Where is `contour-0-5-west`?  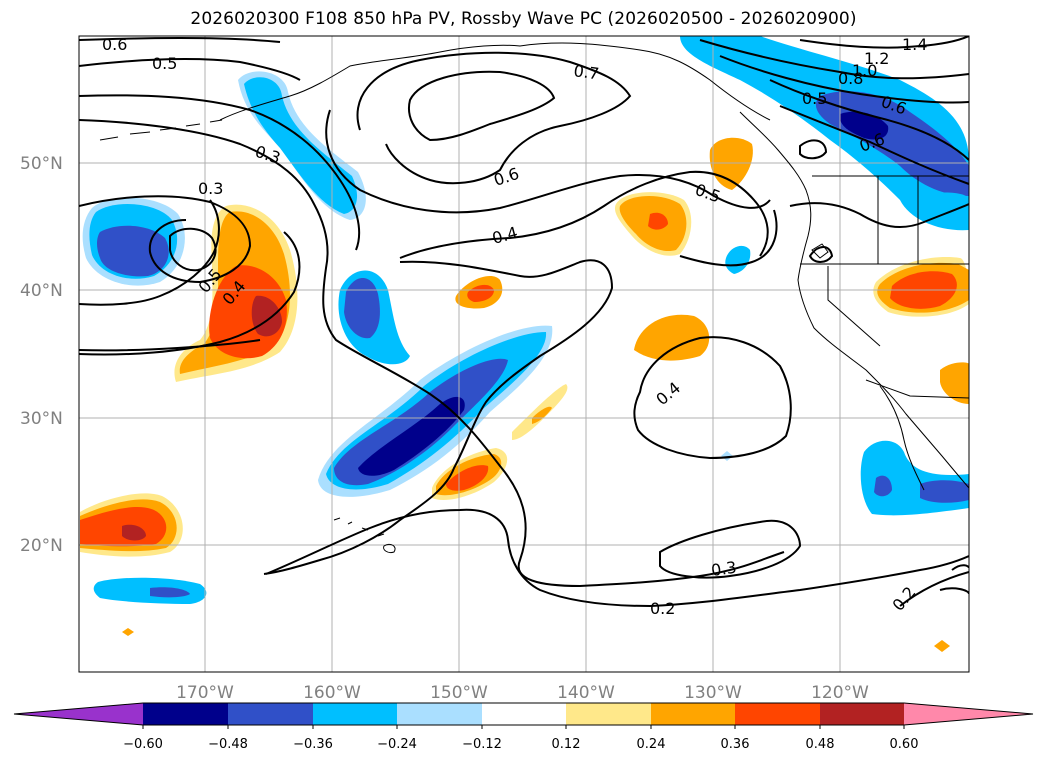 contour-0-5-west is located at coordinates (149, 252).